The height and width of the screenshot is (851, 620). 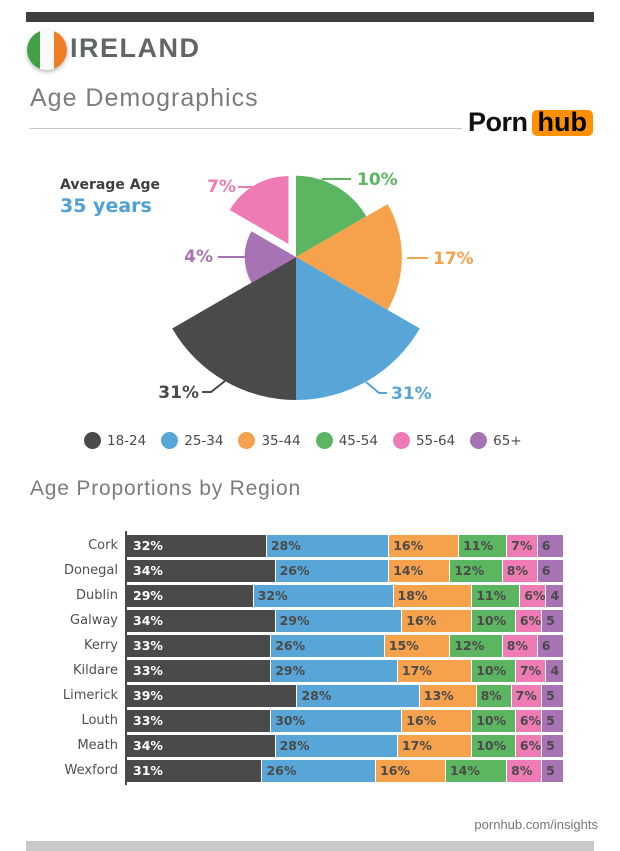 I want to click on region-label-Kerry: Kerry, so click(x=100, y=645).